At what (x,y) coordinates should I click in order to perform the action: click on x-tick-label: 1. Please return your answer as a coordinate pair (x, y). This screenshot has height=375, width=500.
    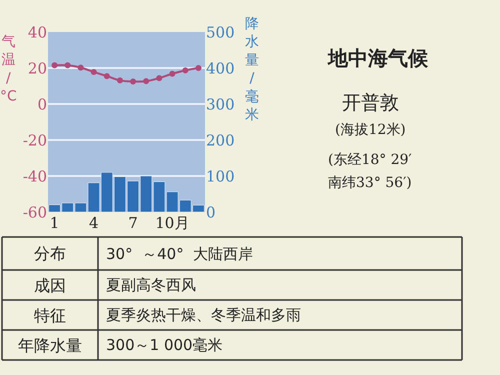
    Looking at the image, I should click on (55, 223).